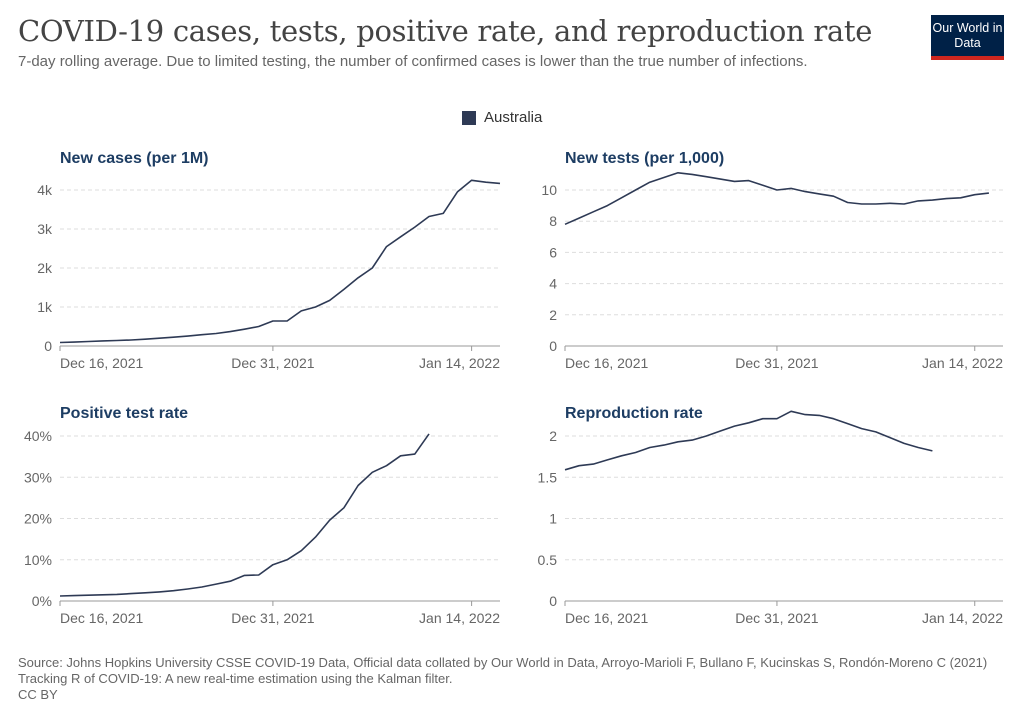 The image size is (1024, 723). Describe the element at coordinates (38, 477) in the screenshot. I see `y-tick-label: 30%` at that location.